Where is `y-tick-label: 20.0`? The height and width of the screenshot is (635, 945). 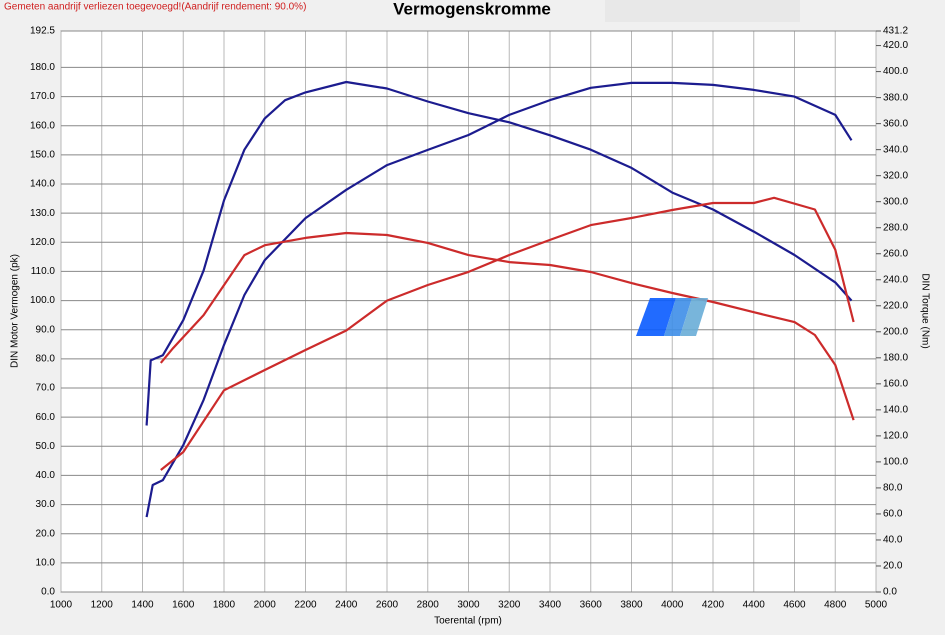
y-tick-label: 20.0 is located at coordinates (46, 533).